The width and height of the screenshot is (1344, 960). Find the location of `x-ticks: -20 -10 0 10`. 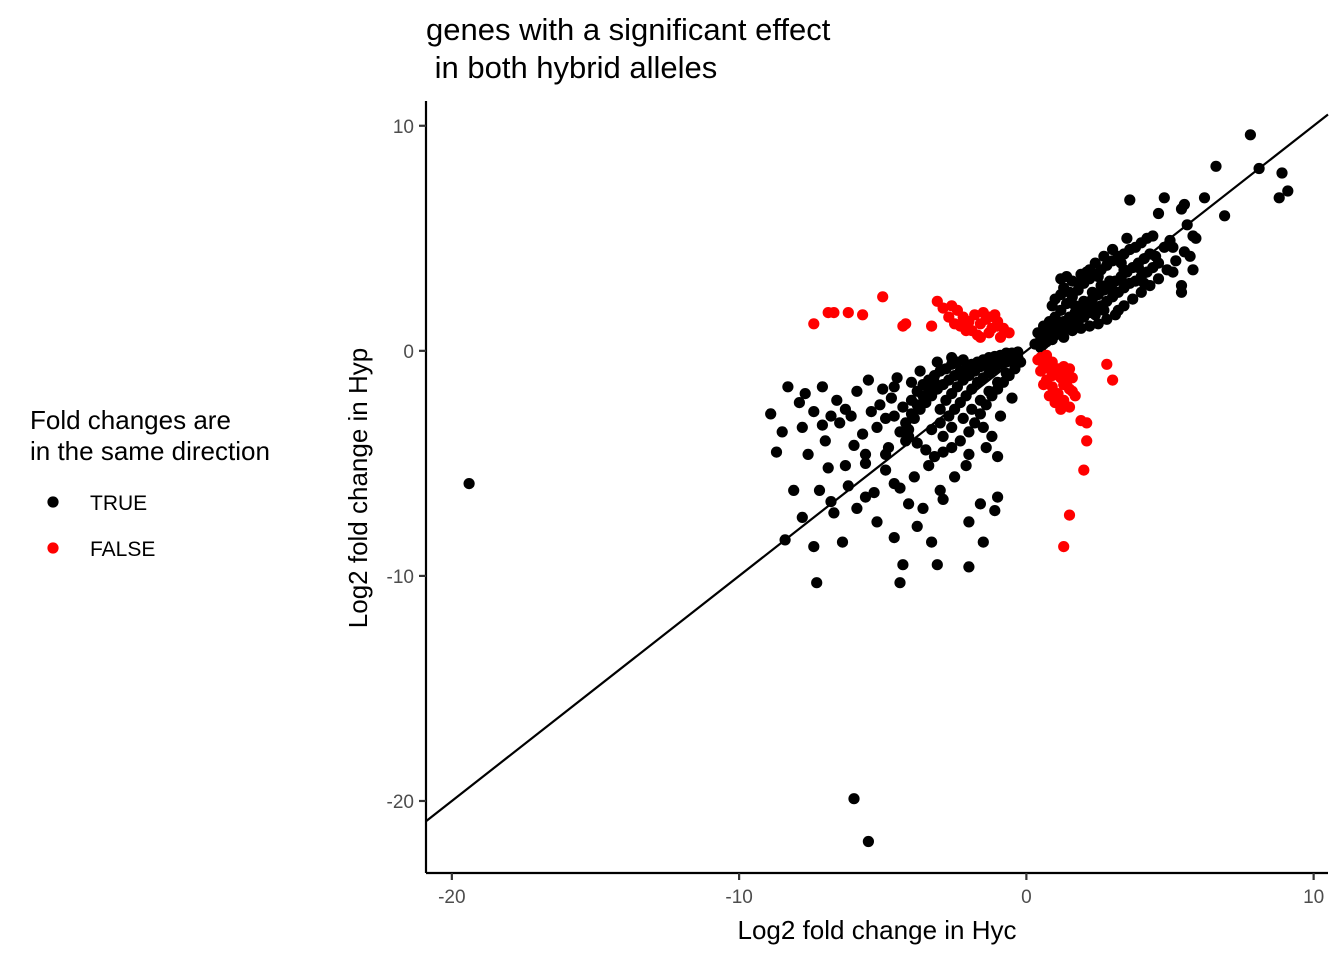

x-ticks: -20 -10 0 10 is located at coordinates (881, 890).